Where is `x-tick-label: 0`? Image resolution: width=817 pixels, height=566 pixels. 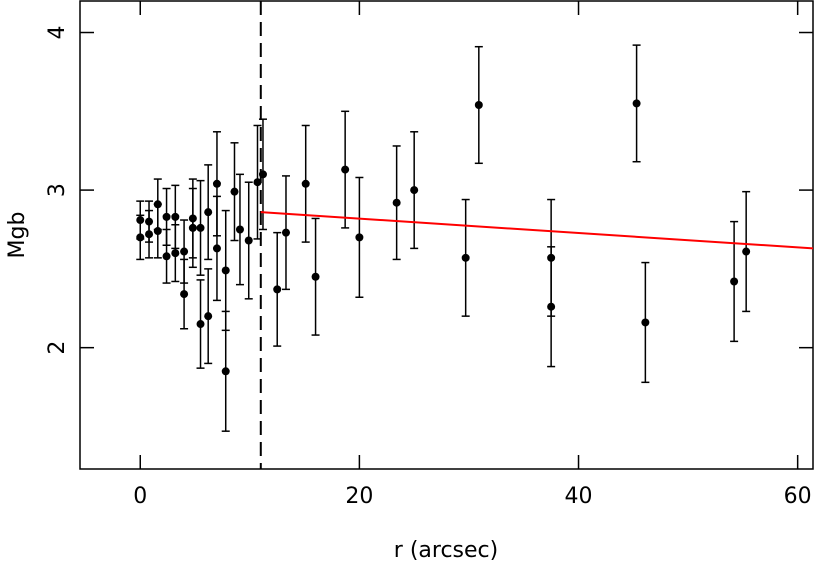 x-tick-label: 0 is located at coordinates (140, 496).